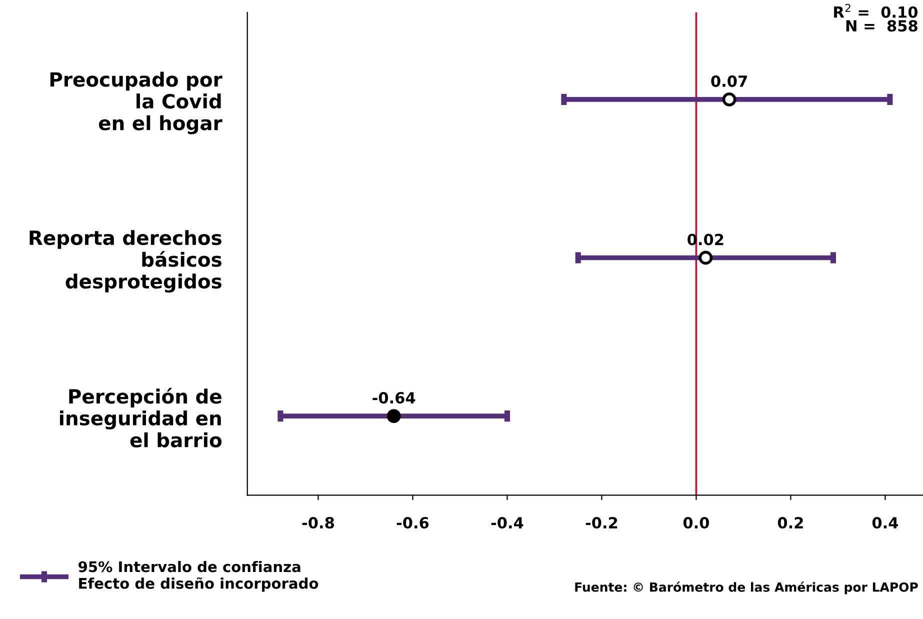 The image size is (923, 619). I want to click on x-tick-label: 0.4, so click(885, 523).